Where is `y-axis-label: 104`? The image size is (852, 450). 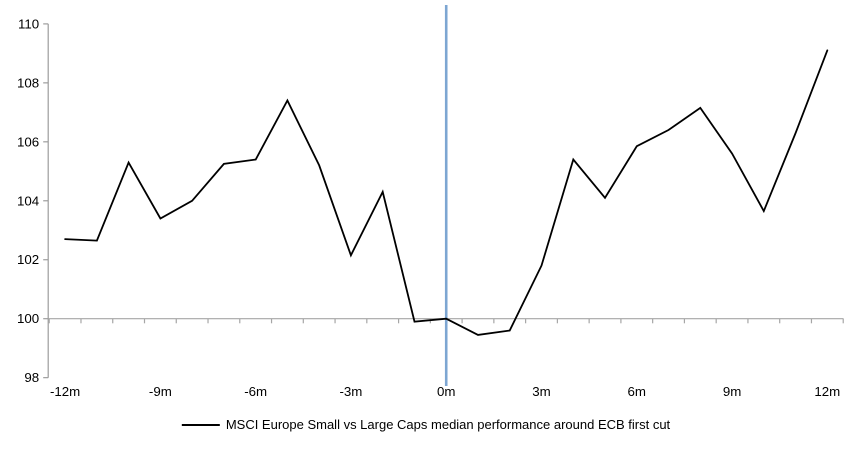
y-axis-label: 104 is located at coordinates (28, 200).